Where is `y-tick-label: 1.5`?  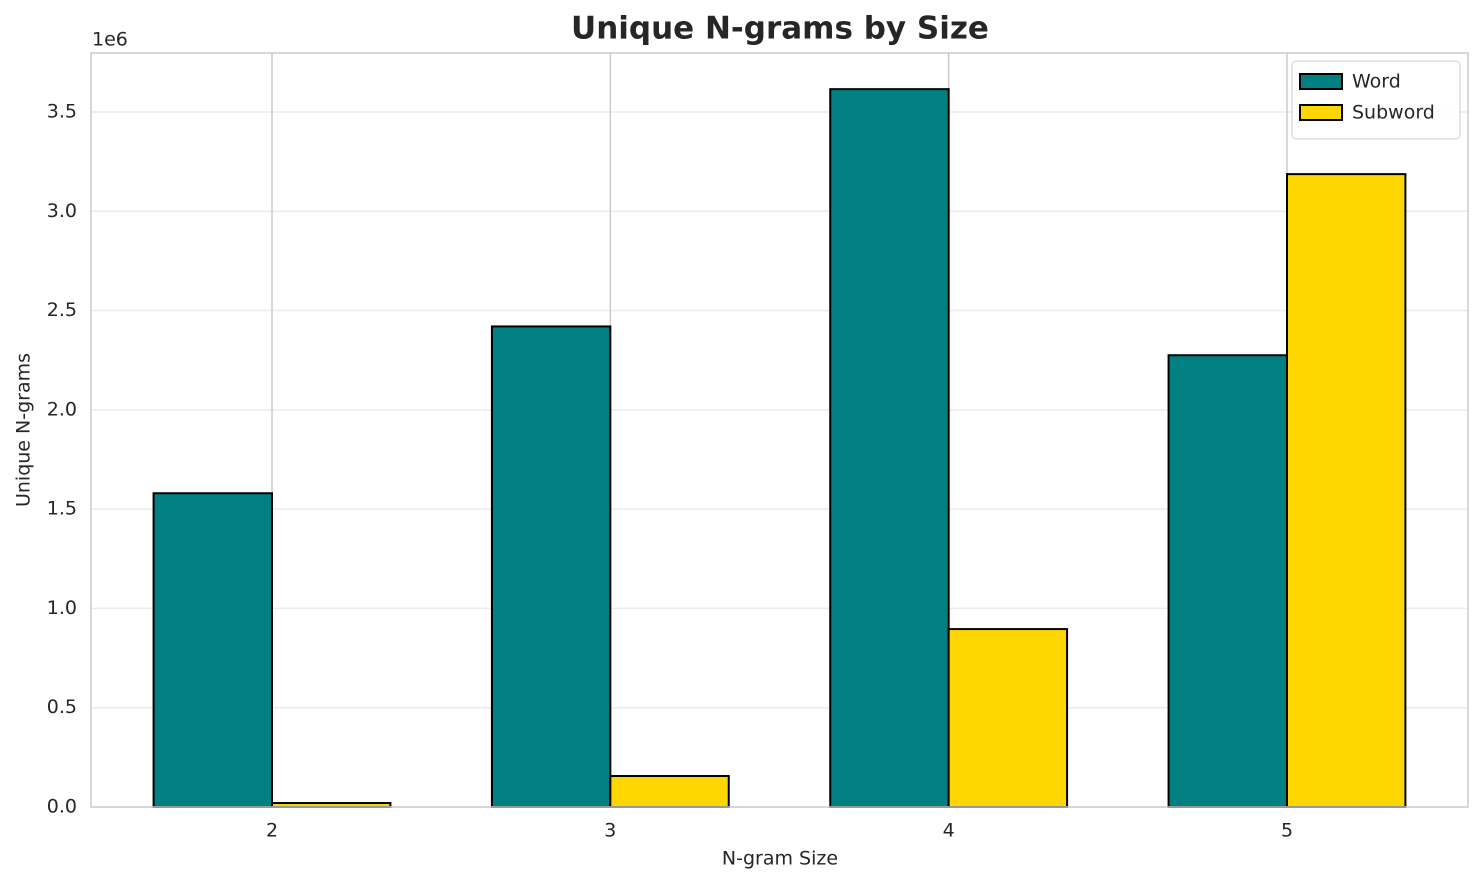
y-tick-label: 1.5 is located at coordinates (62, 509).